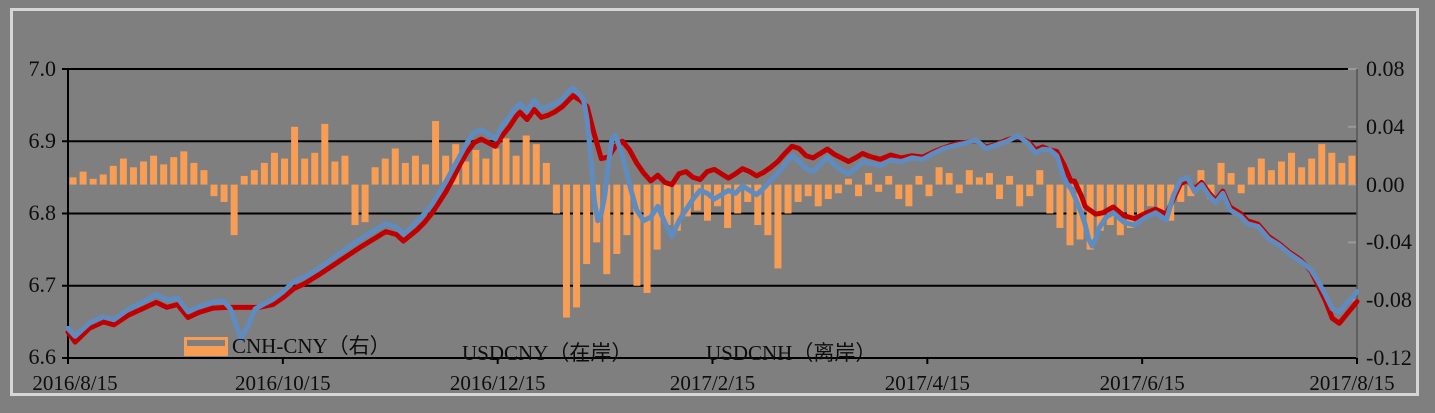 This screenshot has width=1435, height=413. Describe the element at coordinates (311, 346) in the screenshot. I see `legend-label-spread: CNH-CNY（右）` at that location.